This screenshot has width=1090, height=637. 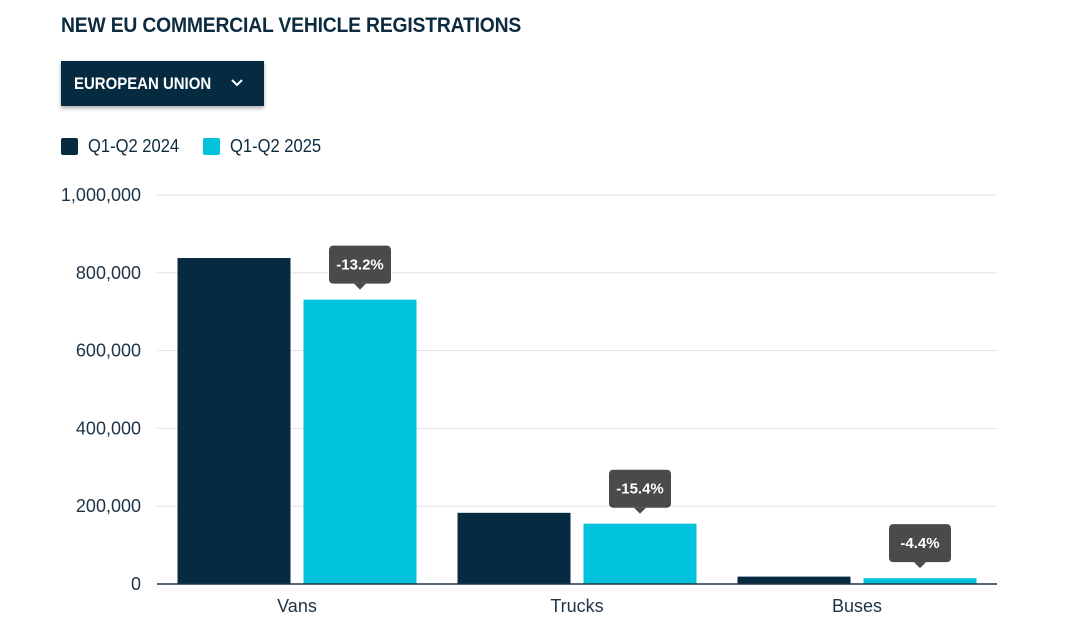 I want to click on legend-swatch-2024, so click(x=69, y=146).